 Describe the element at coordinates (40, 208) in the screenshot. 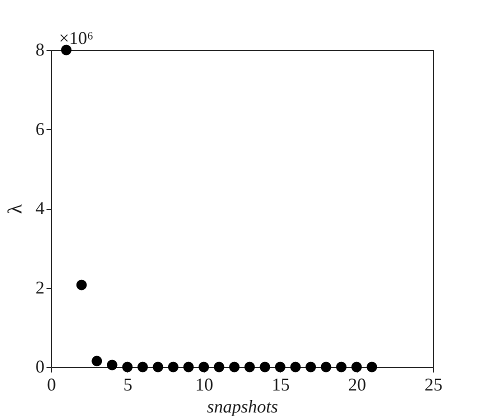

I see `y-tick-label: 4` at that location.